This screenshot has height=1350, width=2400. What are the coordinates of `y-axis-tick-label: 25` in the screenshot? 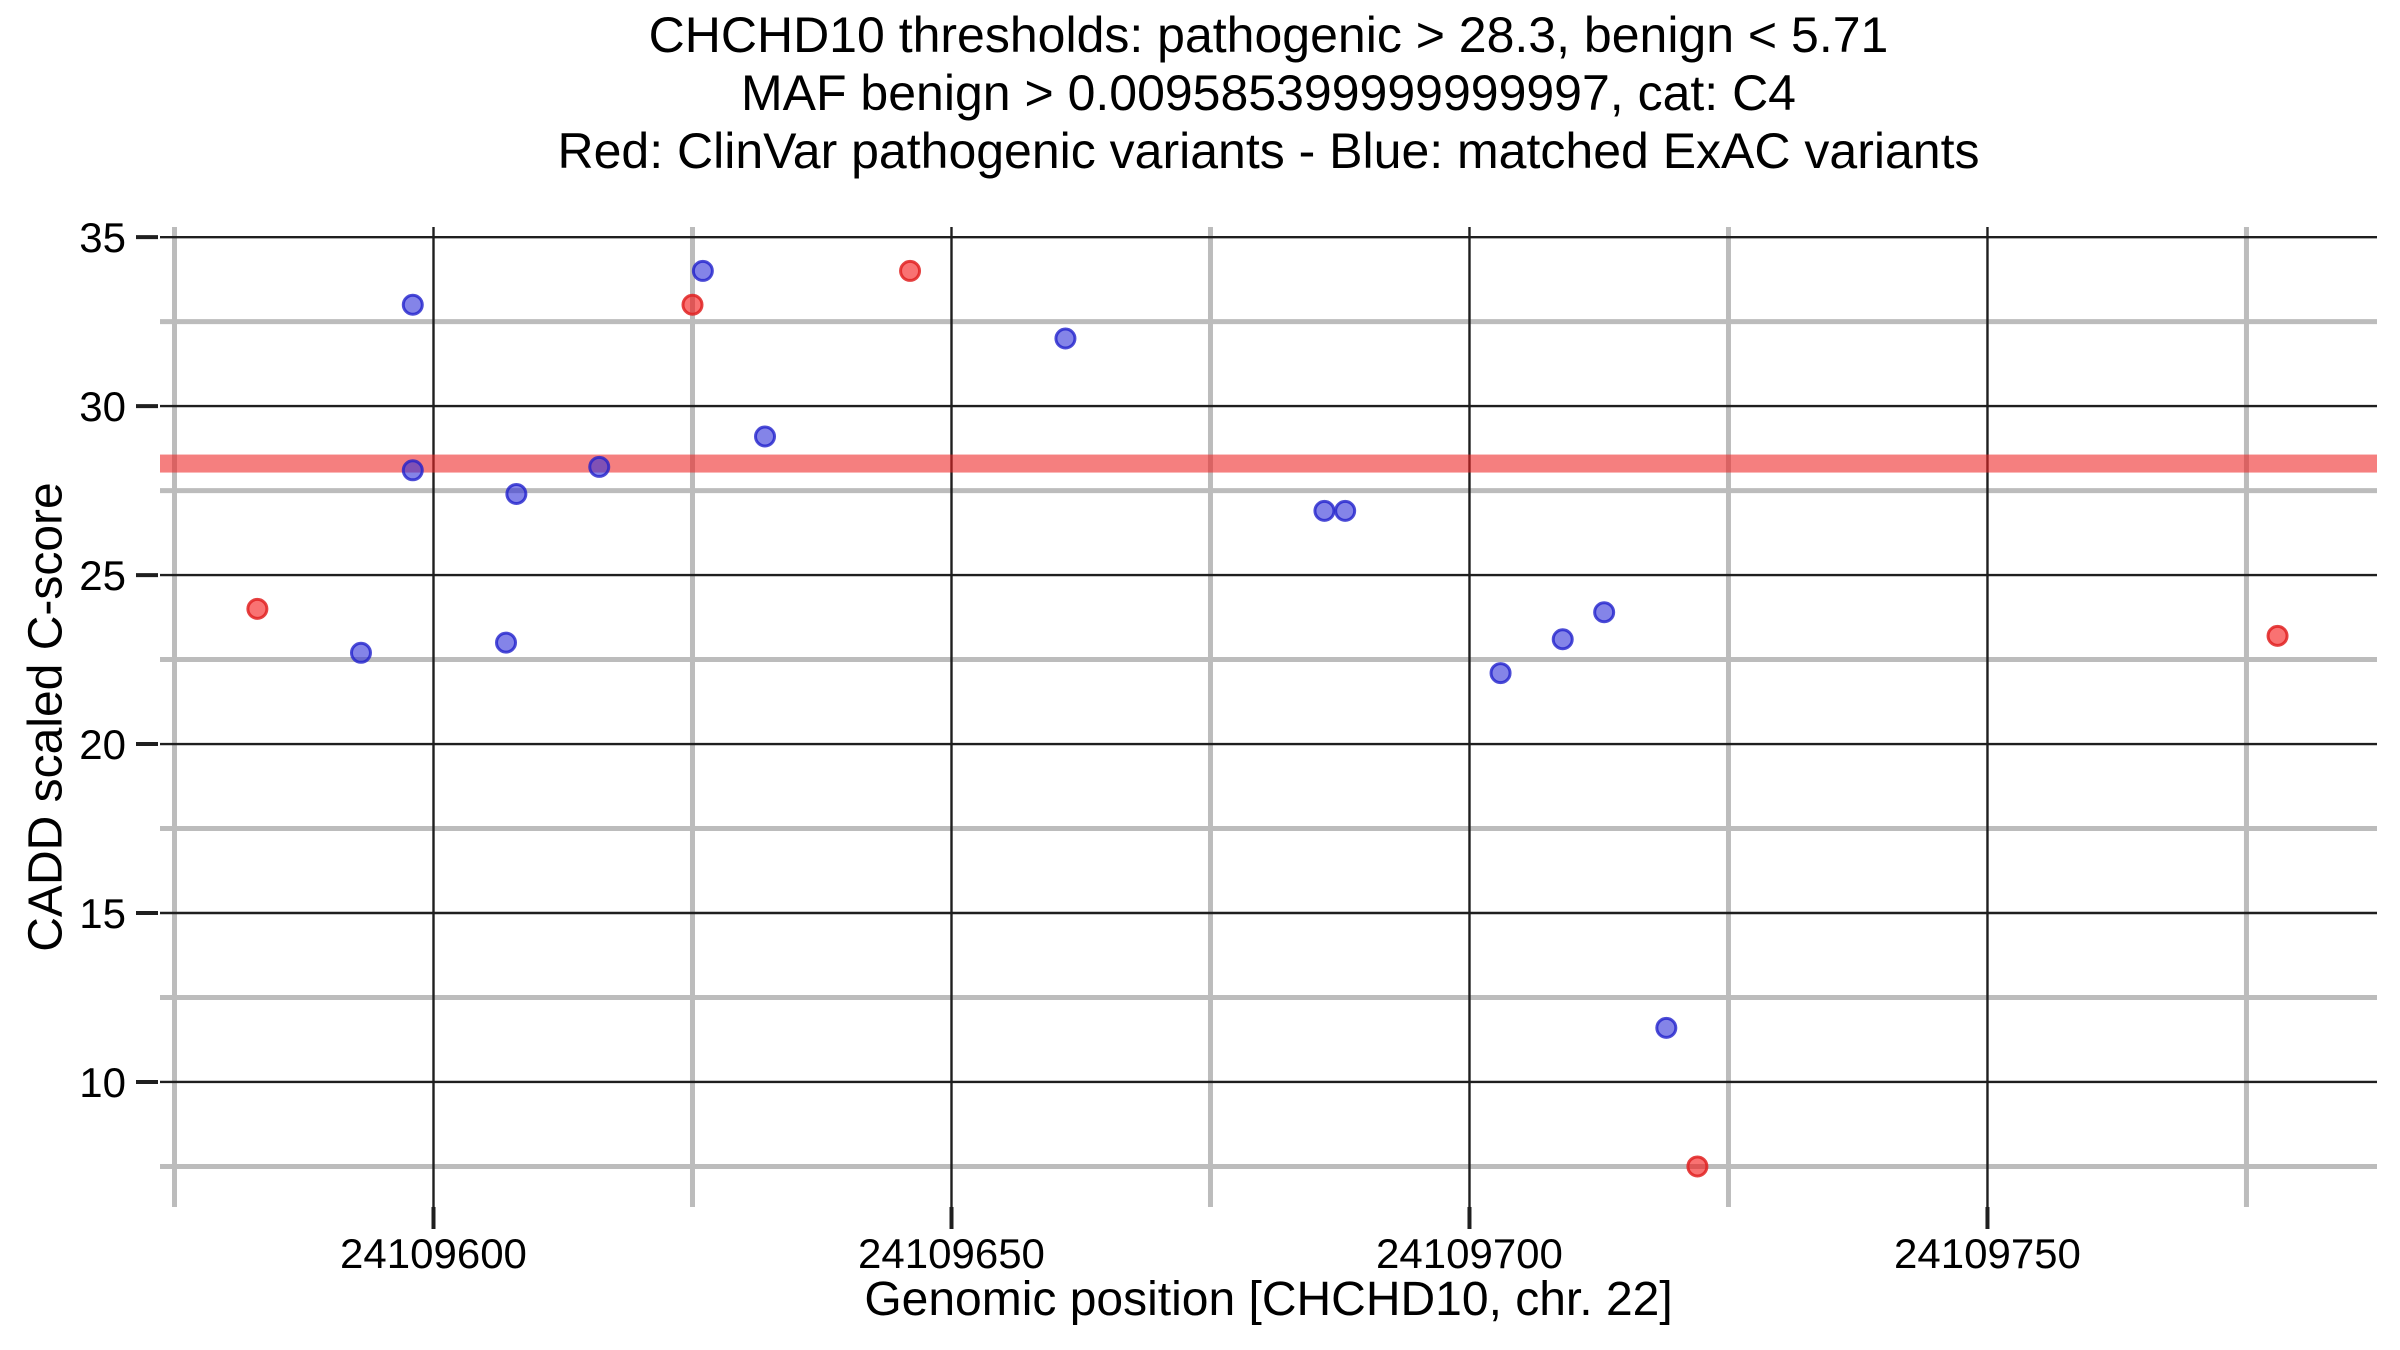 It's located at (102, 575).